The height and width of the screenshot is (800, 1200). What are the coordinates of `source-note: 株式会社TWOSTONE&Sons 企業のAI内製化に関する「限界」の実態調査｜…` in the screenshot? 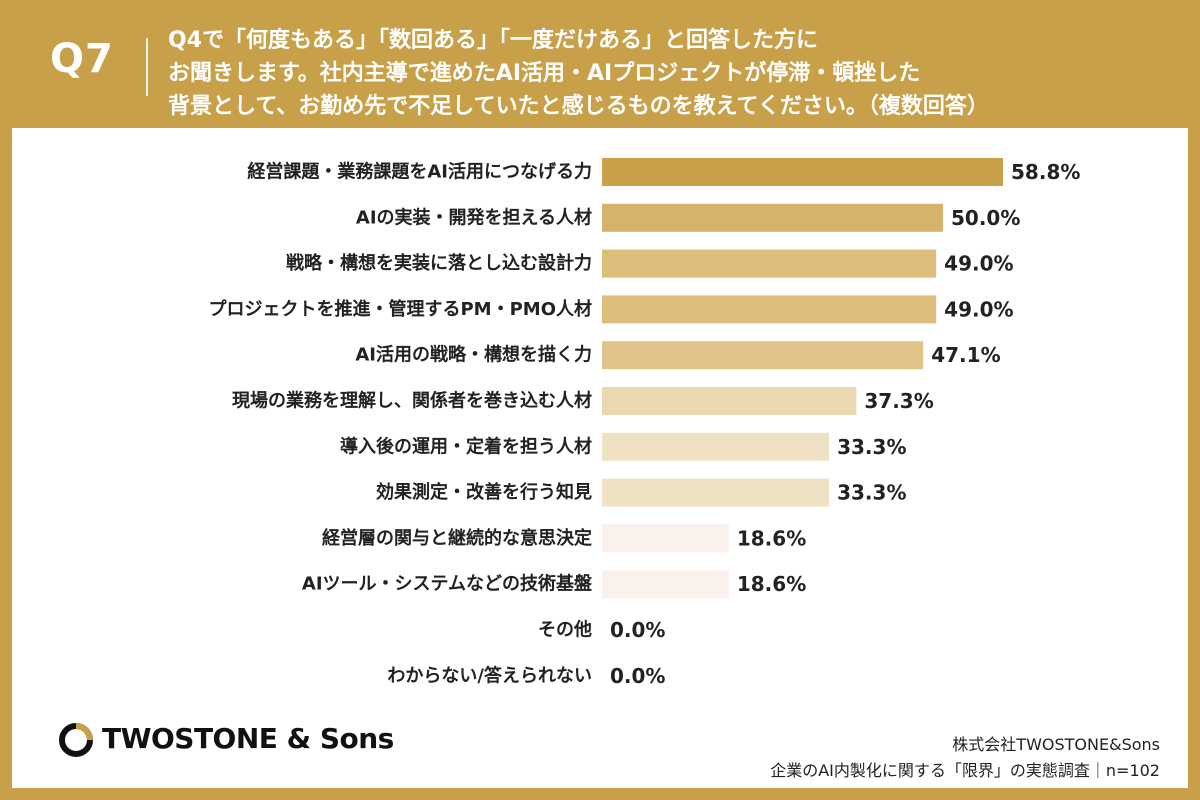 It's located at (965, 758).